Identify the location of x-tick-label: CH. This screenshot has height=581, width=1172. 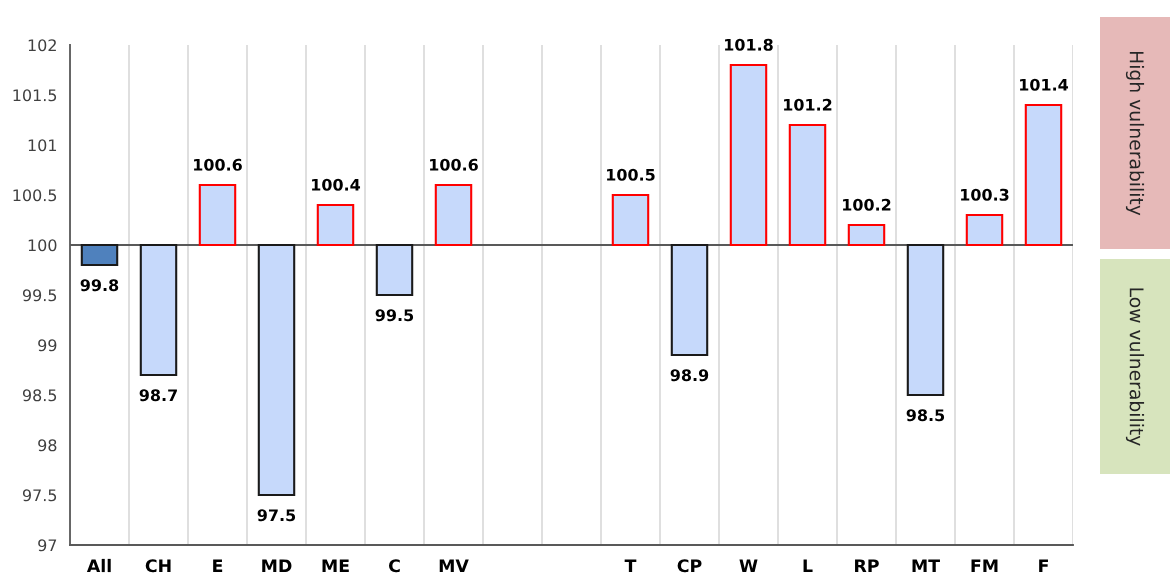
(158, 566).